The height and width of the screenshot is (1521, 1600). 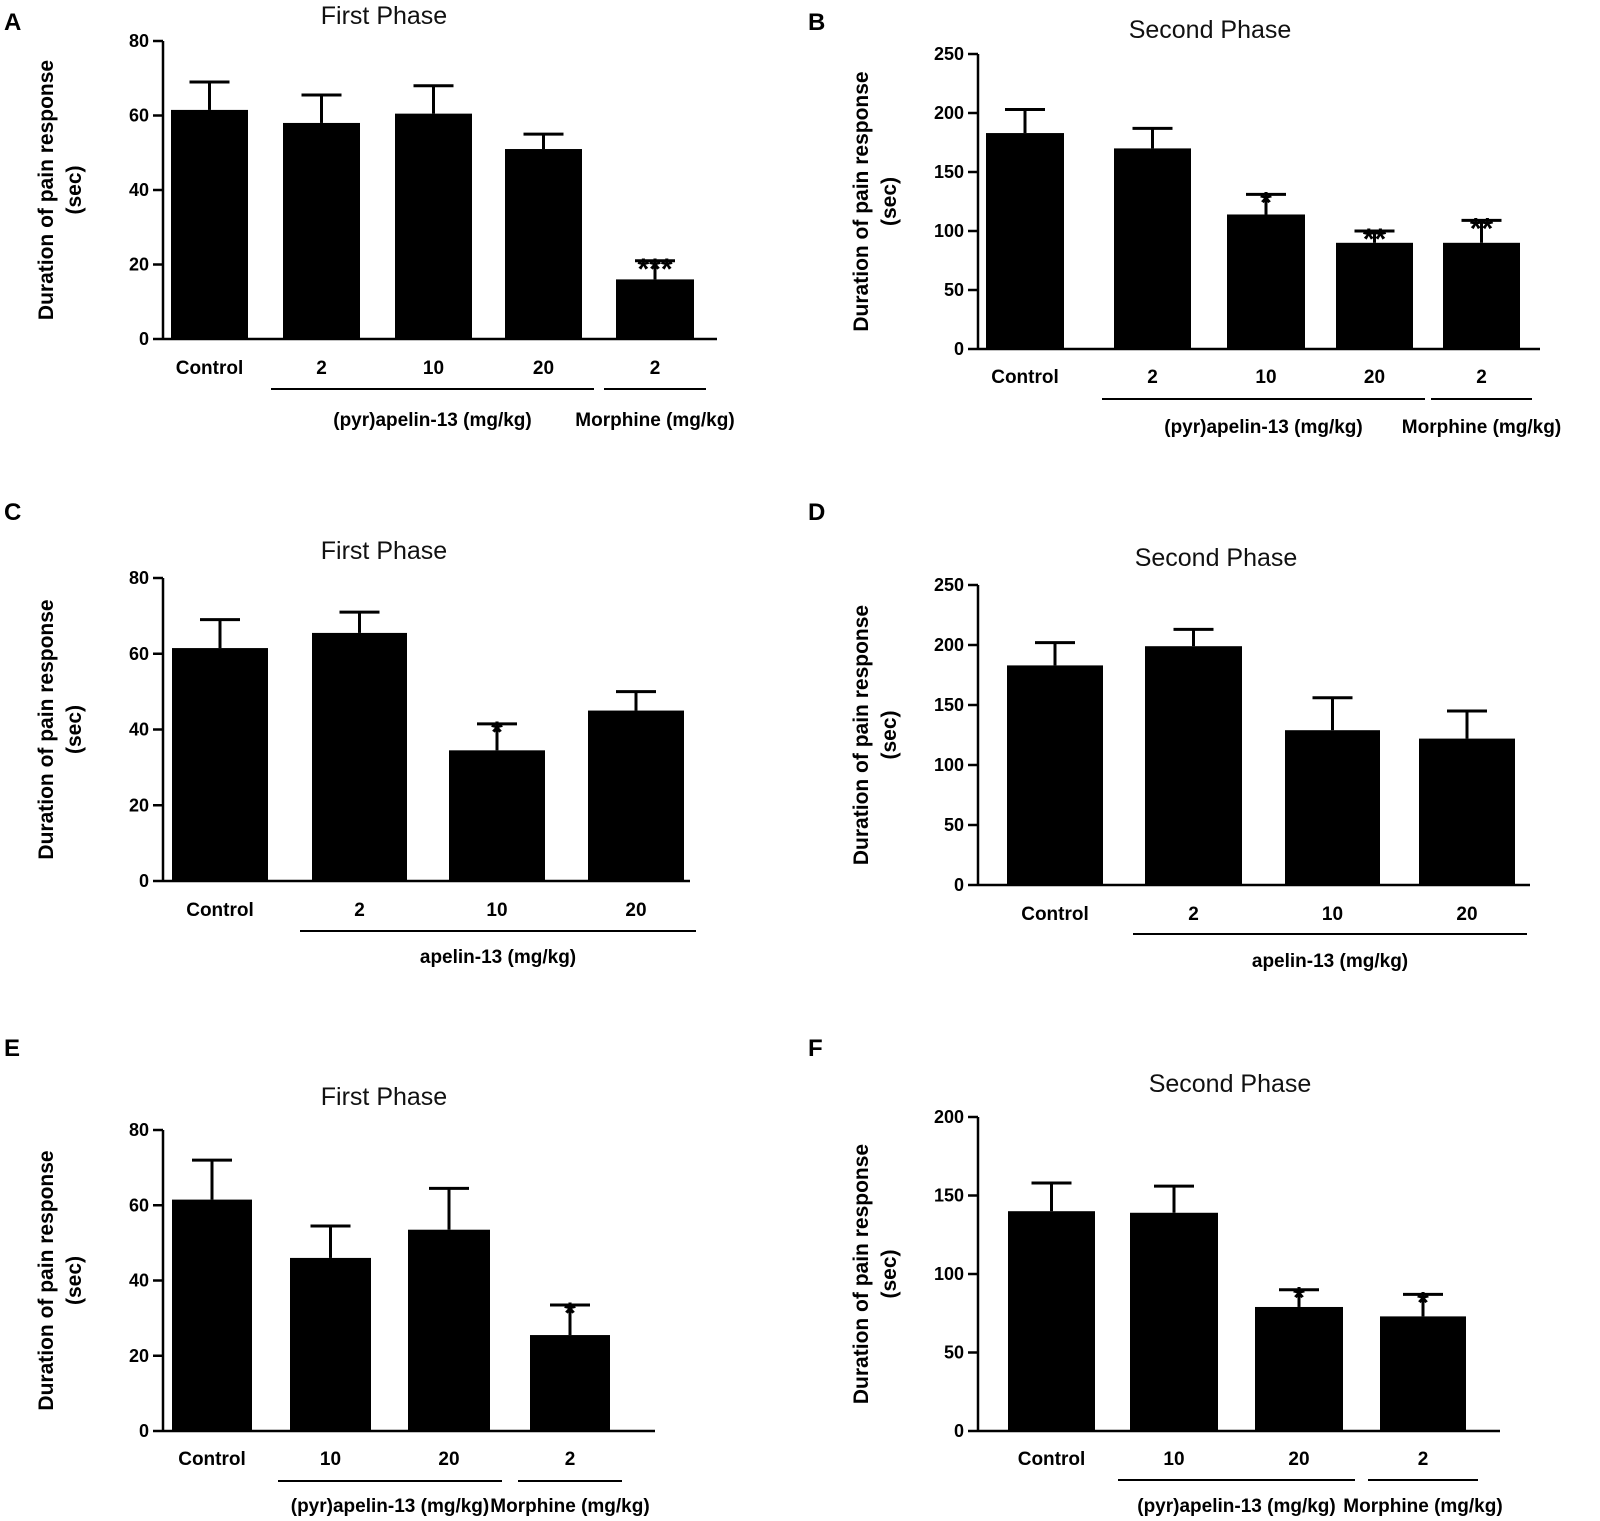 What do you see at coordinates (139, 1130) in the screenshot?
I see `panel-e-ytick-label: 80` at bounding box center [139, 1130].